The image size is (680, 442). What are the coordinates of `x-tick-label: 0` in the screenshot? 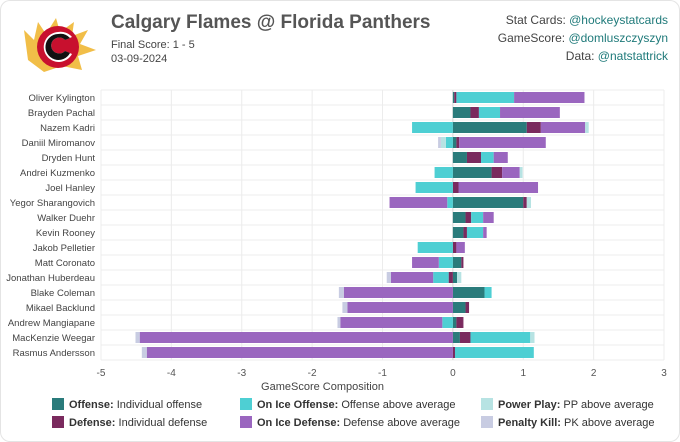 It's located at (453, 373).